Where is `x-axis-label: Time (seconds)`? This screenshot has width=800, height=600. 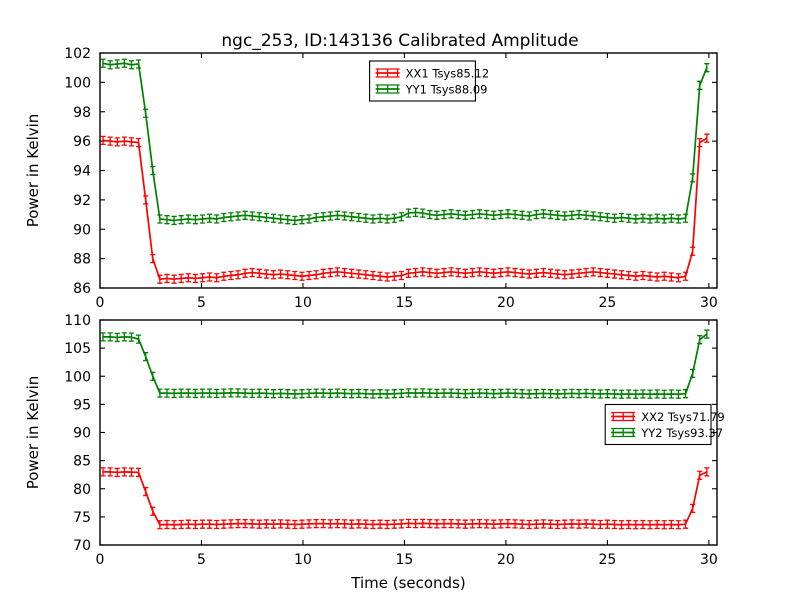
x-axis-label: Time (seconds) is located at coordinates (408, 583).